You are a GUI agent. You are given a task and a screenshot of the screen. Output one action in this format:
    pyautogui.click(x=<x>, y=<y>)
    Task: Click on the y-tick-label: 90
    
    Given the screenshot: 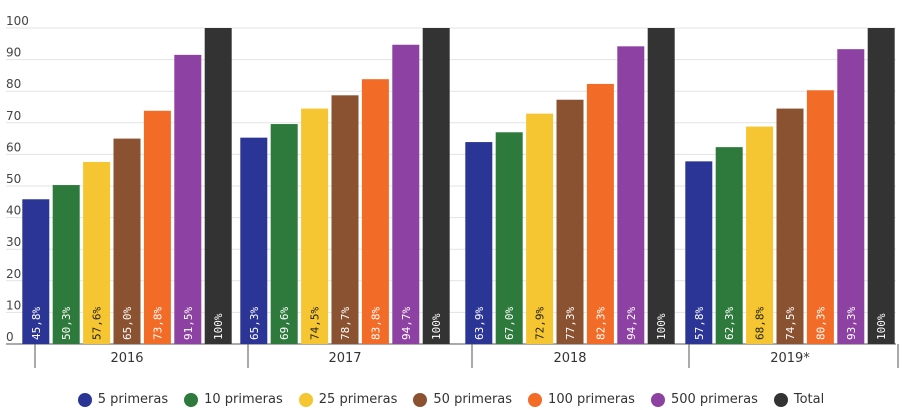 What is the action you would take?
    pyautogui.click(x=13, y=53)
    